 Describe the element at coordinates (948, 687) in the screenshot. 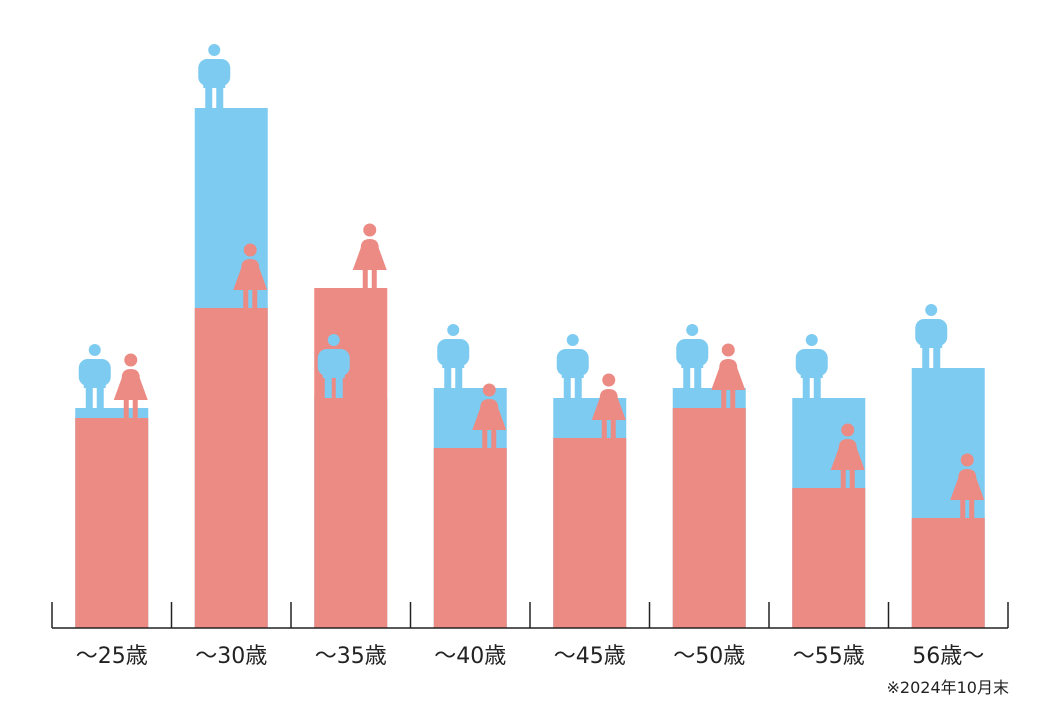

I see `date-note: ※2024年10月末` at that location.